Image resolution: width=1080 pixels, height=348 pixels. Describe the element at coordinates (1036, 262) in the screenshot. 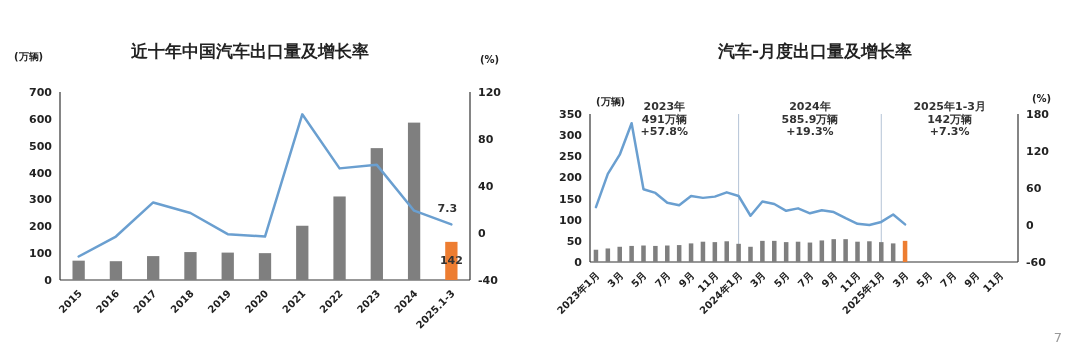

I see `y2-tick-label: -60` at that location.